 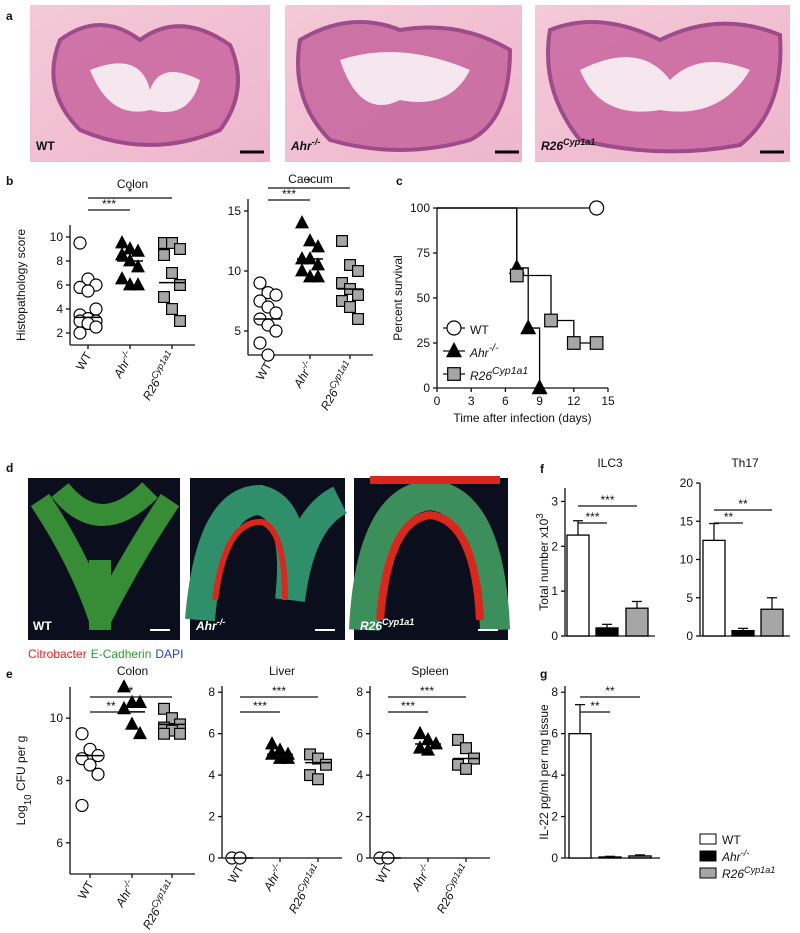 What do you see at coordinates (687, 483) in the screenshot?
I see `y-tick-label: 20` at bounding box center [687, 483].